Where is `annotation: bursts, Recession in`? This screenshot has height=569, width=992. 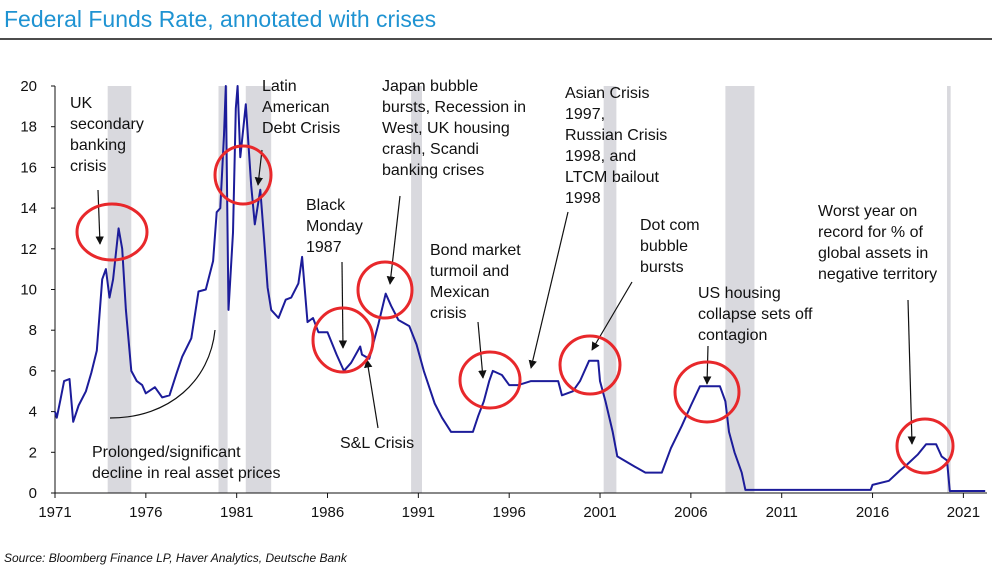
annotation: bursts, Recession in is located at coordinates (454, 107).